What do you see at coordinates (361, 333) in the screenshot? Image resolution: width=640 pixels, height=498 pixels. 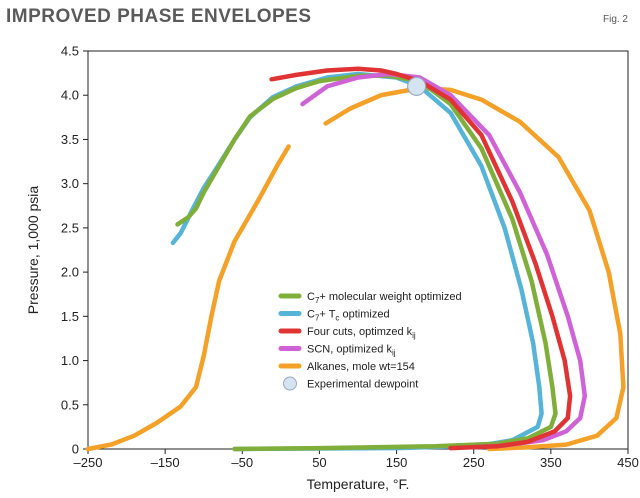 I see `legend-label: Four cuts, optimzed kij` at bounding box center [361, 333].